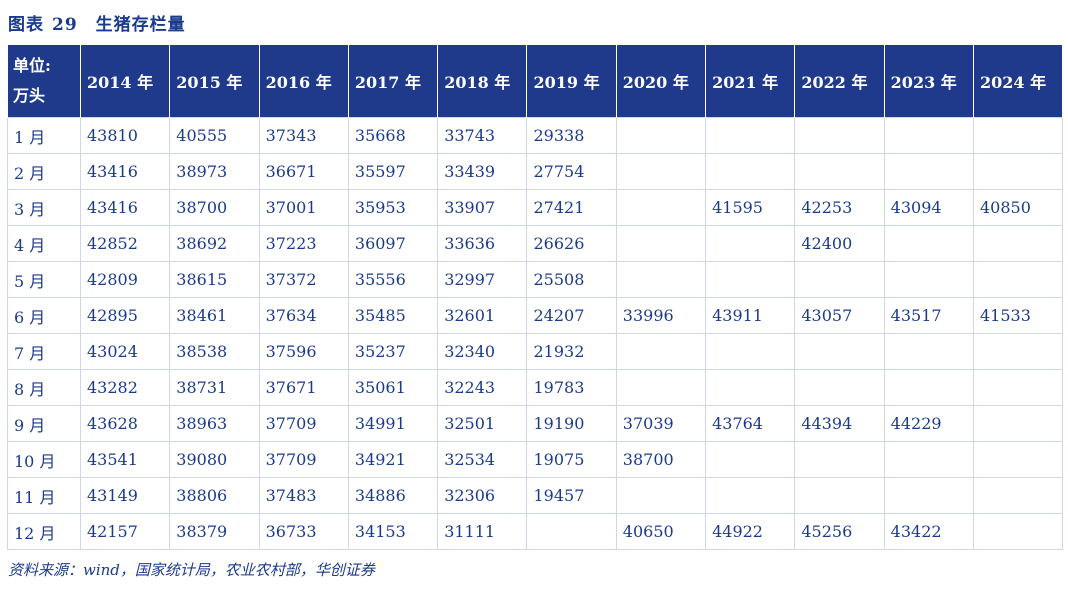 The width and height of the screenshot is (1068, 591). What do you see at coordinates (214, 459) in the screenshot?
I see `value-cell: 39080` at bounding box center [214, 459].